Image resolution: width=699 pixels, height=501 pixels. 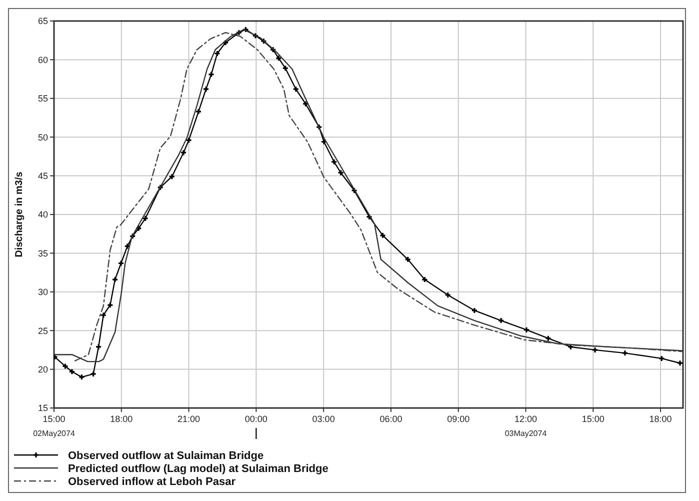 What do you see at coordinates (43, 253) in the screenshot?
I see `y-tick-label: 35` at bounding box center [43, 253].